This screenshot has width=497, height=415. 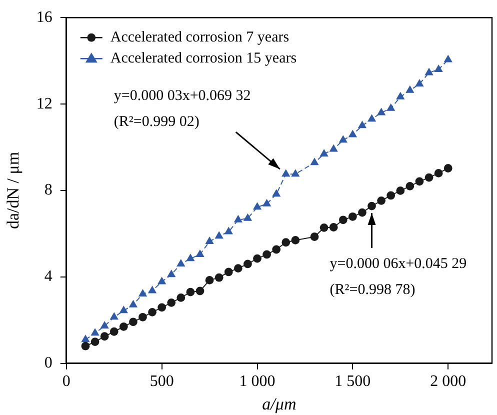 I want to click on x-tick-label: 1 000, so click(x=257, y=381).